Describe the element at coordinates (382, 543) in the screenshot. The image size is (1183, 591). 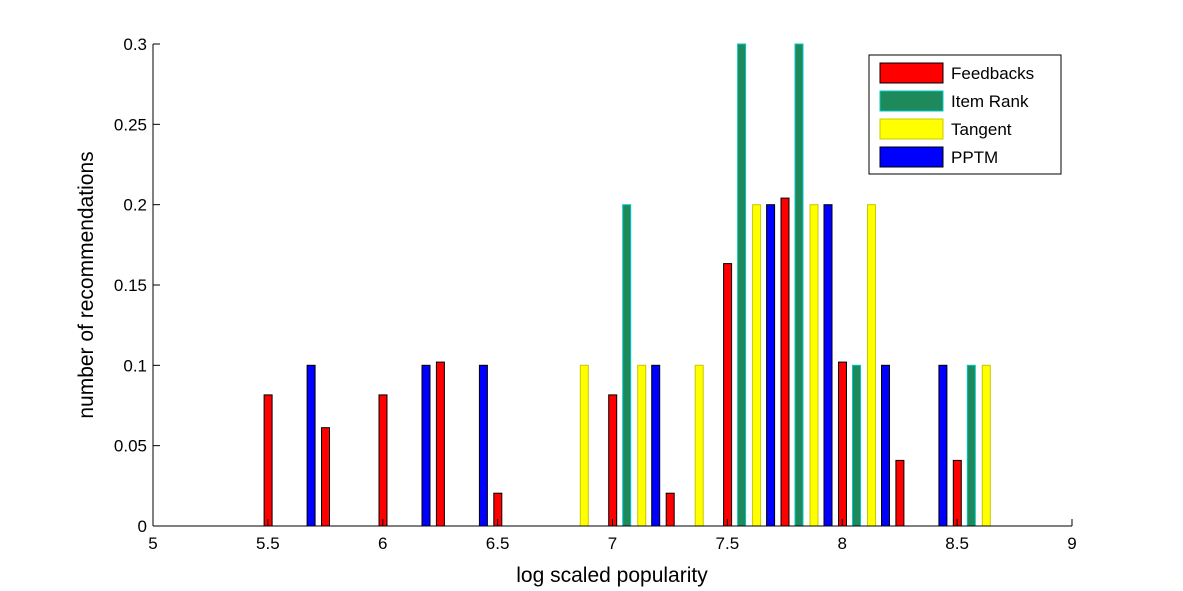
I see `x-tick-label: 6` at that location.